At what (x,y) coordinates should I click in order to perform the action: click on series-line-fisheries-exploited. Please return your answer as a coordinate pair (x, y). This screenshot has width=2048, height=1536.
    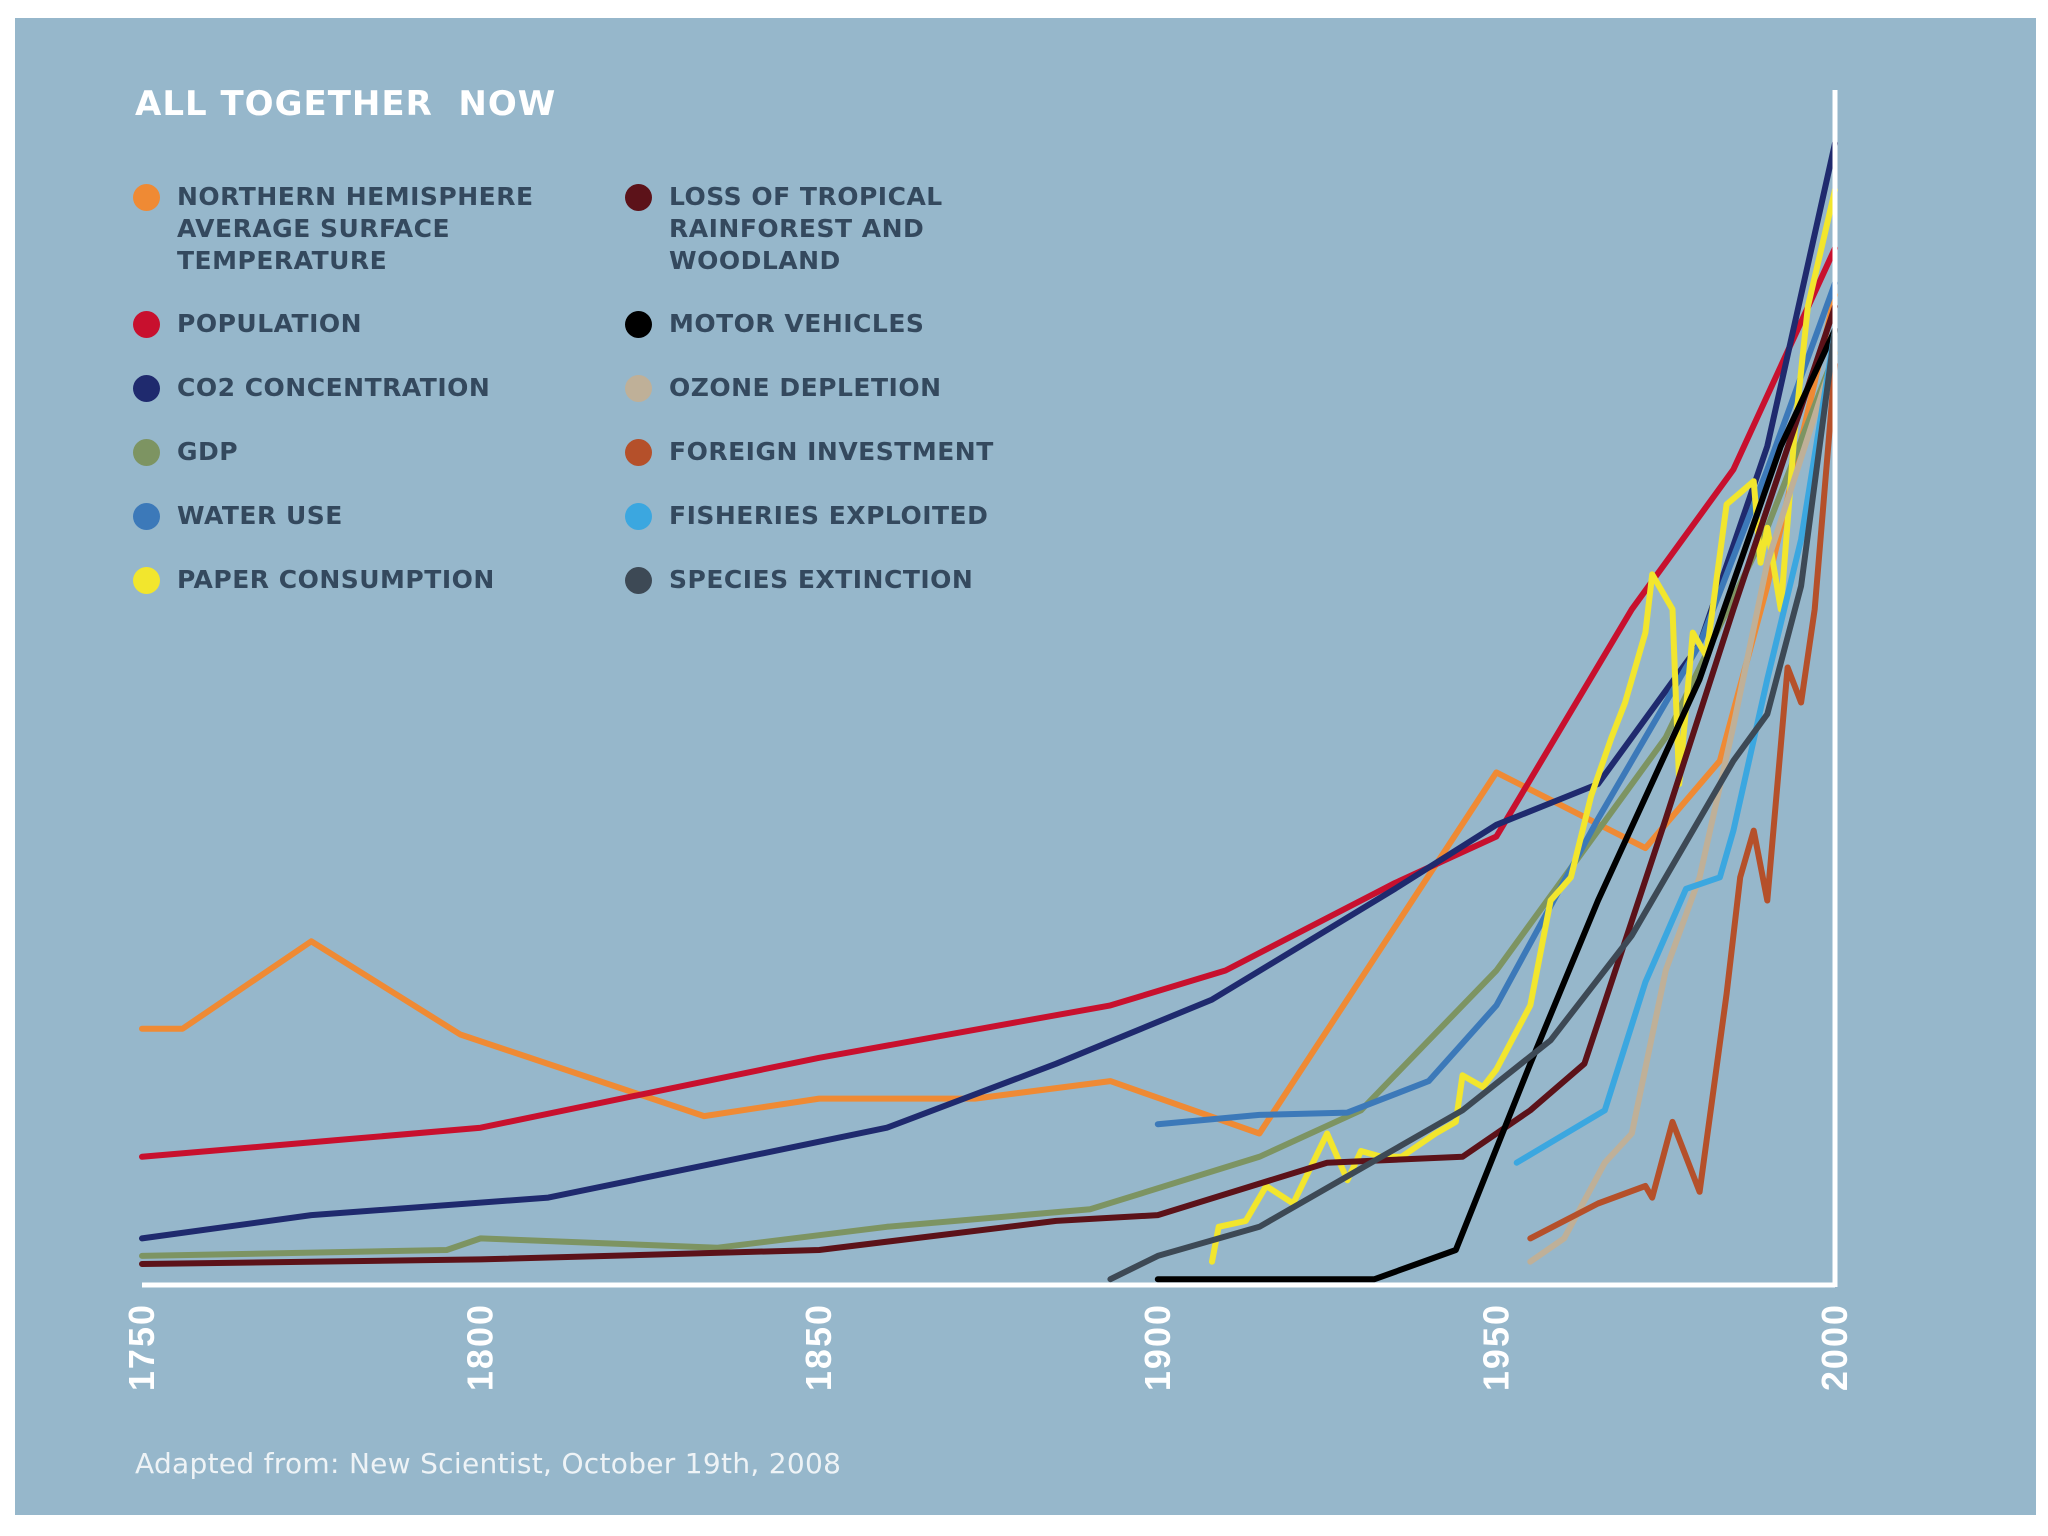
    Looking at the image, I should click on (1675, 746).